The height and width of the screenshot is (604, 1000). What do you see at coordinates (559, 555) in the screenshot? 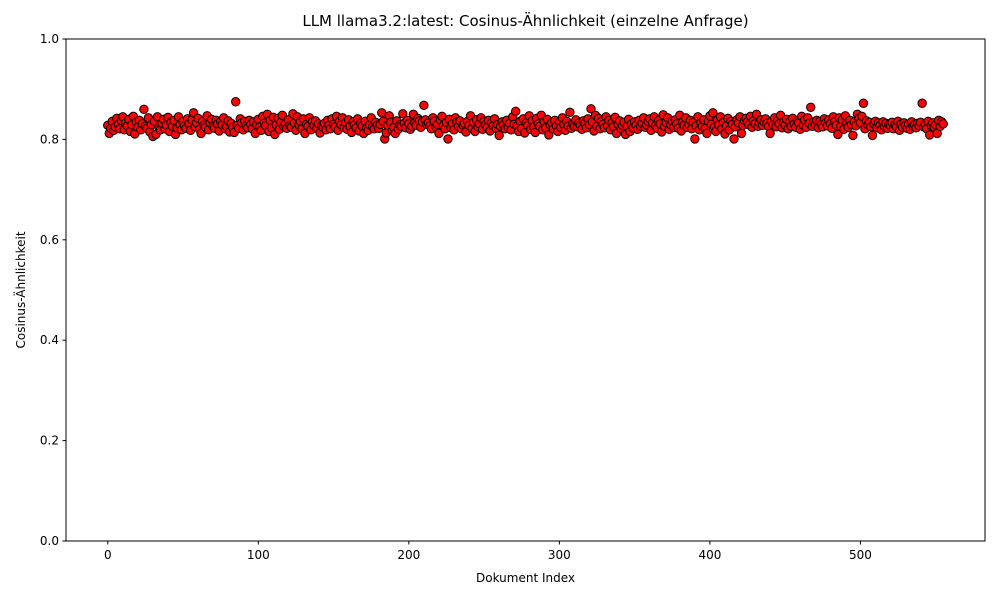
I see `x-tick-label: 300` at bounding box center [559, 555].